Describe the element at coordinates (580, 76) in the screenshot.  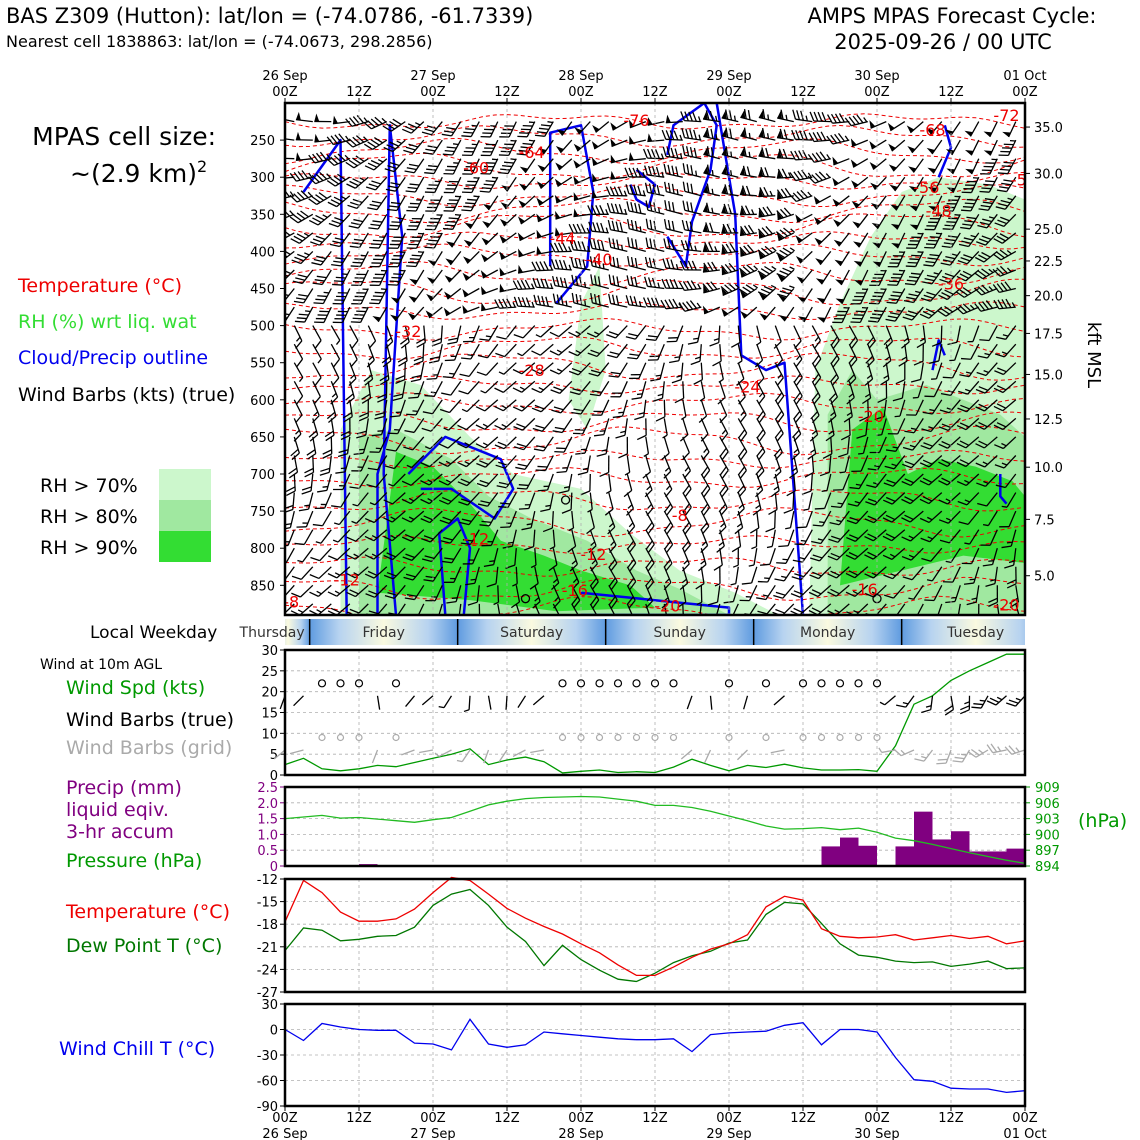
I see `top-date-label: 28 Sep` at that location.